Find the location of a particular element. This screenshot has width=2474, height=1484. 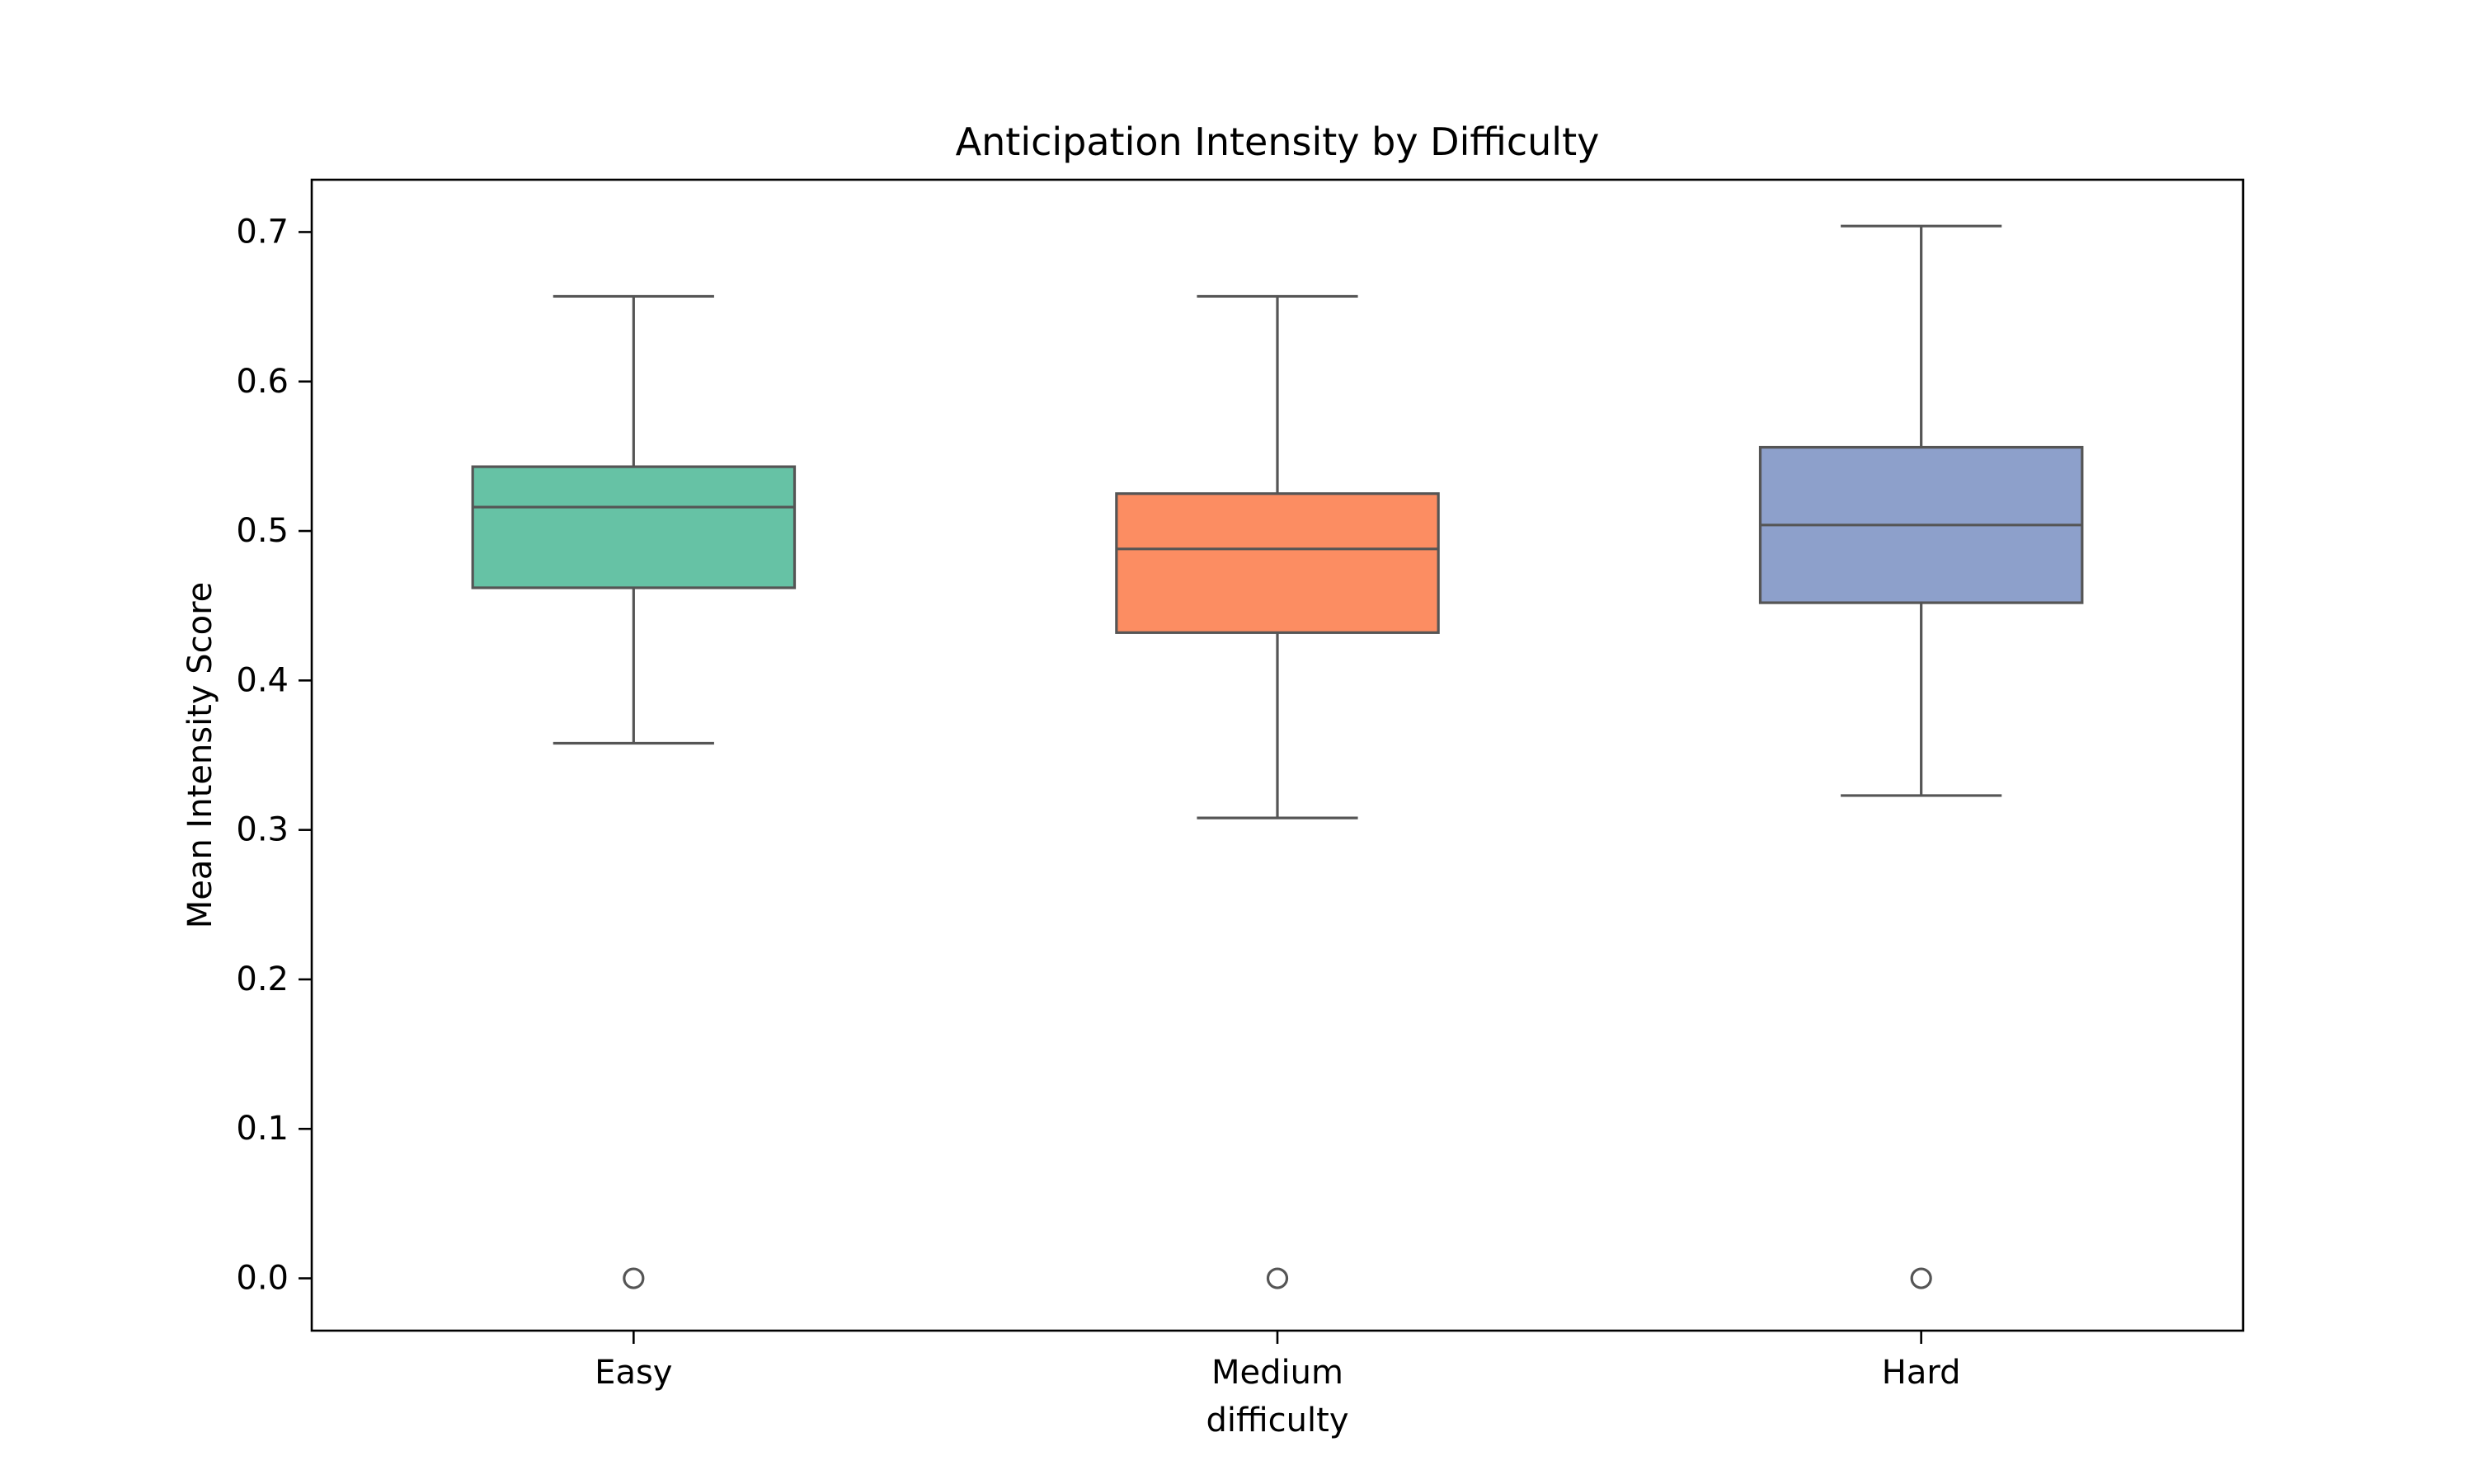

y-axis-ticks: 0.0 0.1 0.2 0.3 0.4 0.5 0.6 0.7 is located at coordinates (274, 755).